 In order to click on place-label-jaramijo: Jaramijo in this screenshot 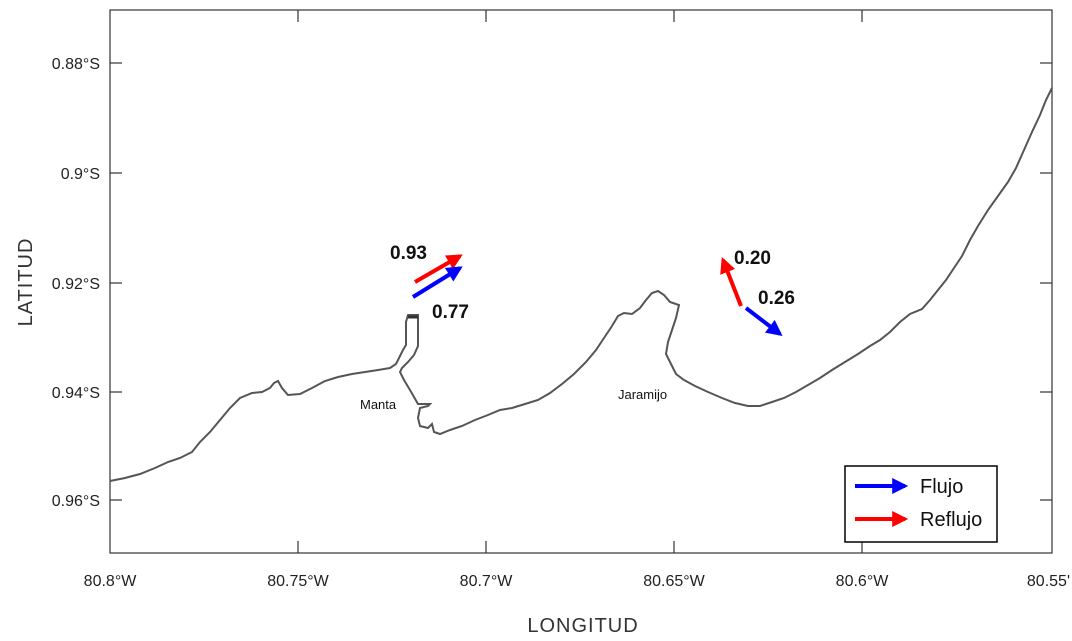, I will do `click(642, 394)`.